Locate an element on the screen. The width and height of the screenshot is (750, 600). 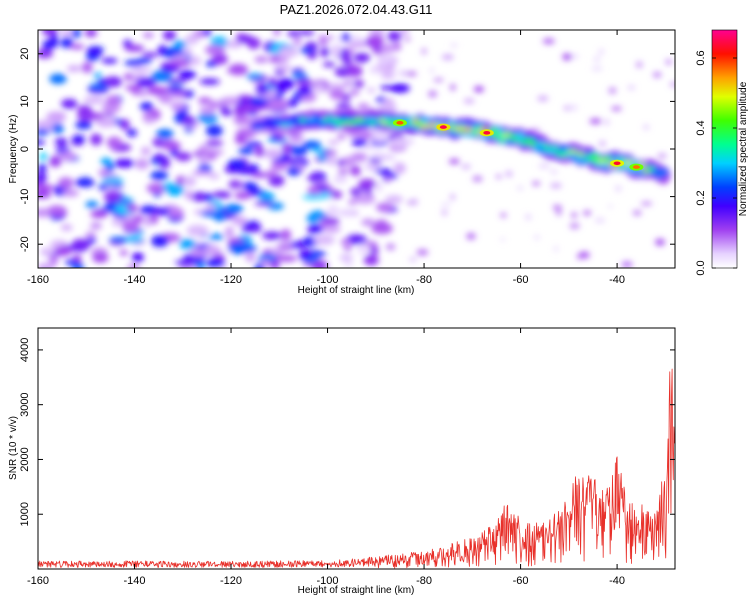
colorbar-tick-label: 0.2 is located at coordinates (701, 197).